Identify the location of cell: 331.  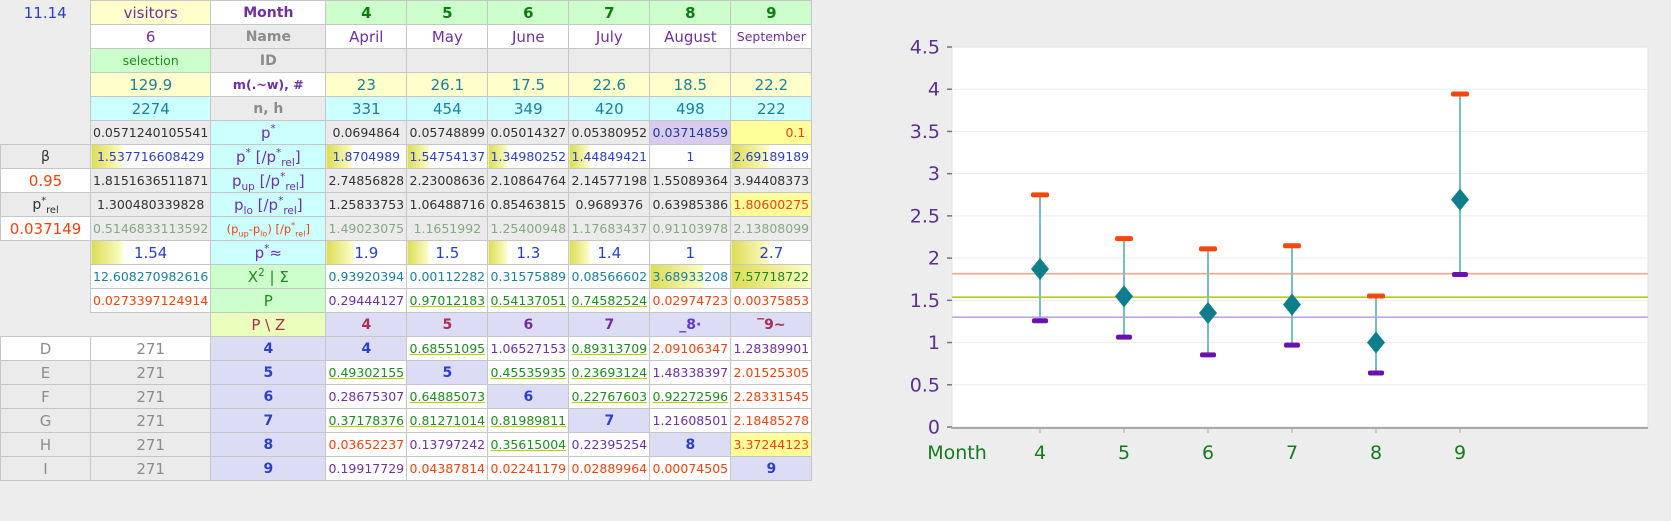
(366, 108).